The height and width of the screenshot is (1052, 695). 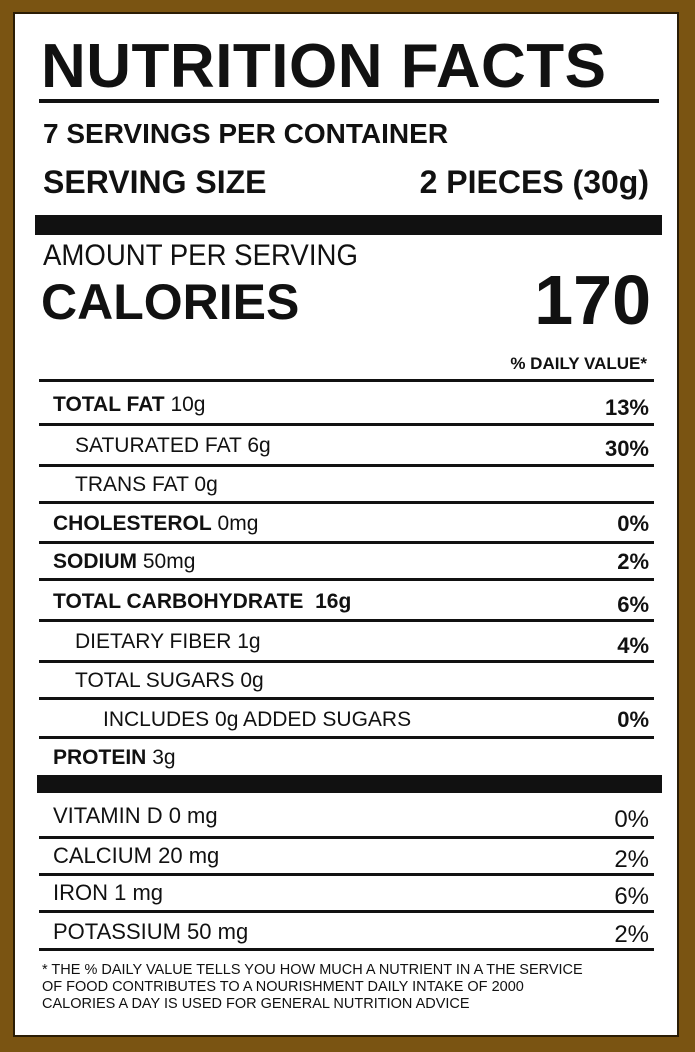 What do you see at coordinates (534, 182) in the screenshot?
I see `serving-size-value: 2 PIECES (30g)` at bounding box center [534, 182].